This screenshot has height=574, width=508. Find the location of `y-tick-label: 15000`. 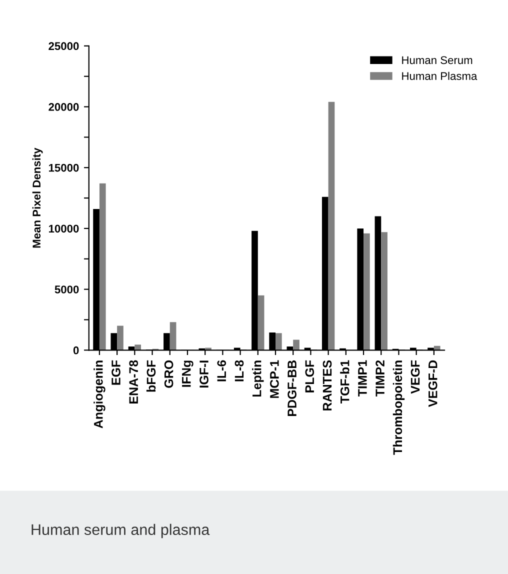

y-tick-label: 15000 is located at coordinates (63, 168).